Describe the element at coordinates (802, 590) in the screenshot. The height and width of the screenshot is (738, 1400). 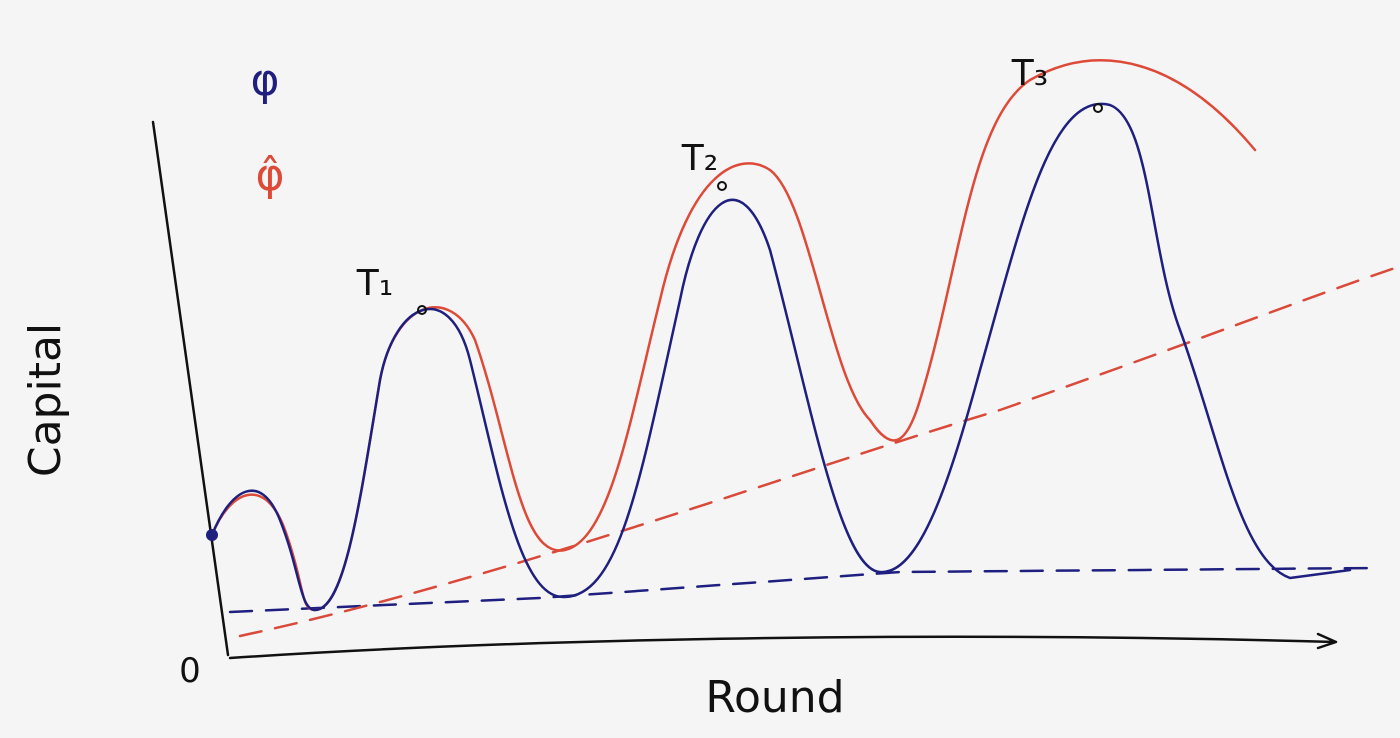
I see `blue-baseline` at that location.